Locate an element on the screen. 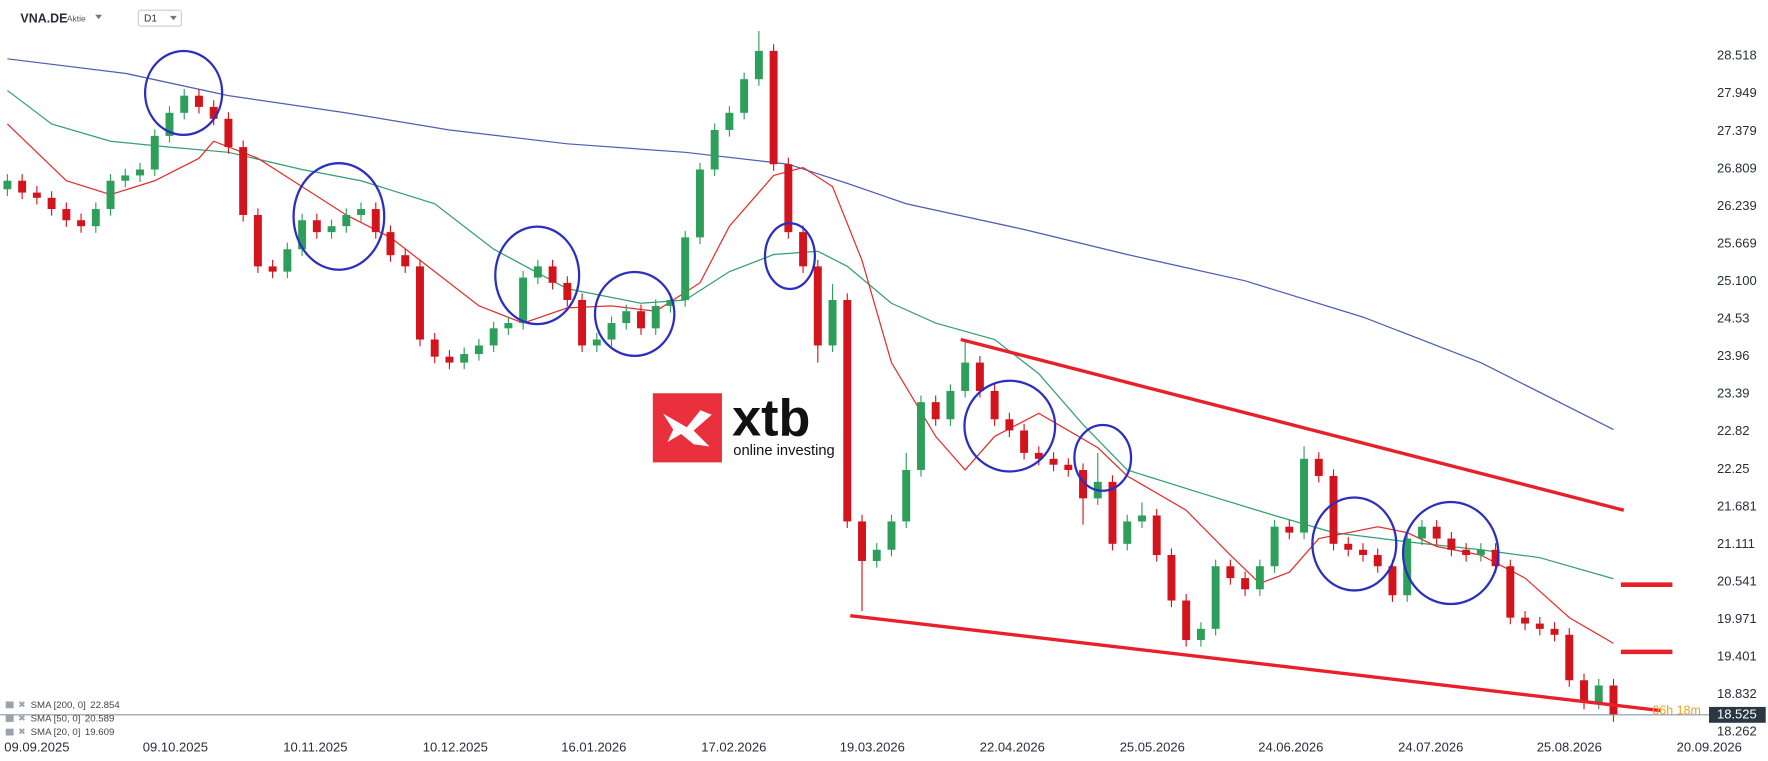 Image resolution: width=1768 pixels, height=761 pixels. y-tick-label: 25.100 is located at coordinates (1737, 280).